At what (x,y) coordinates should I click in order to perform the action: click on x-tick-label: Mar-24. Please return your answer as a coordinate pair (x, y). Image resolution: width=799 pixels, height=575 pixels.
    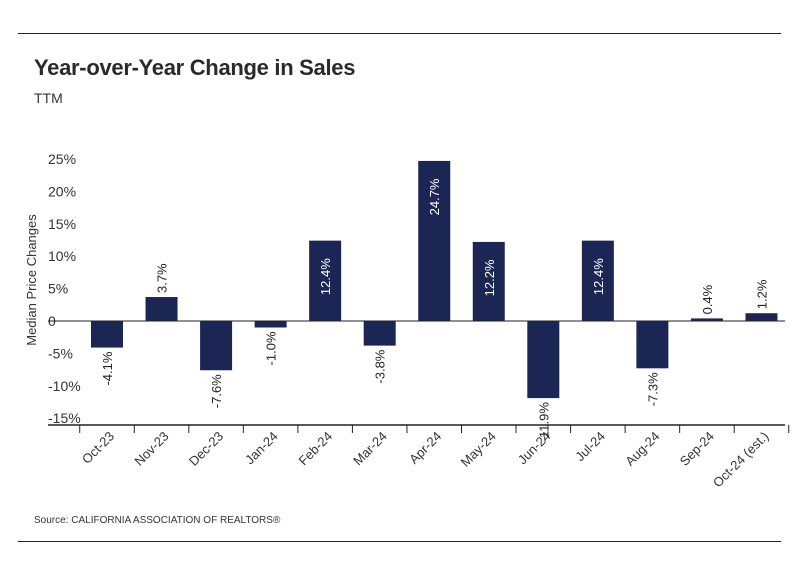
    Looking at the image, I should click on (370, 449).